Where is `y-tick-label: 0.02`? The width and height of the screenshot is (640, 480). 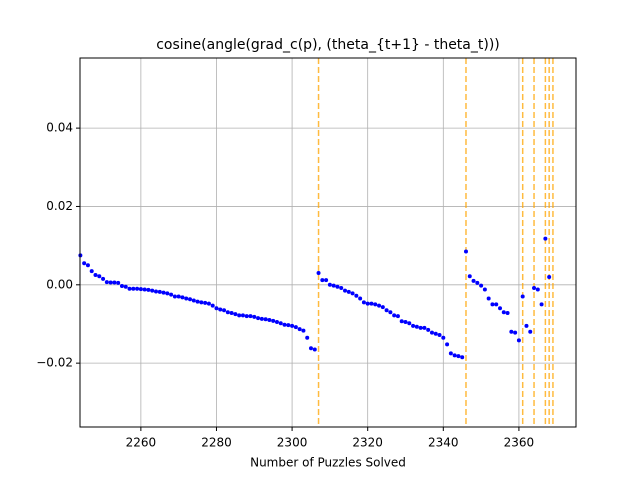
y-tick-label: 0.02 is located at coordinates (59, 206).